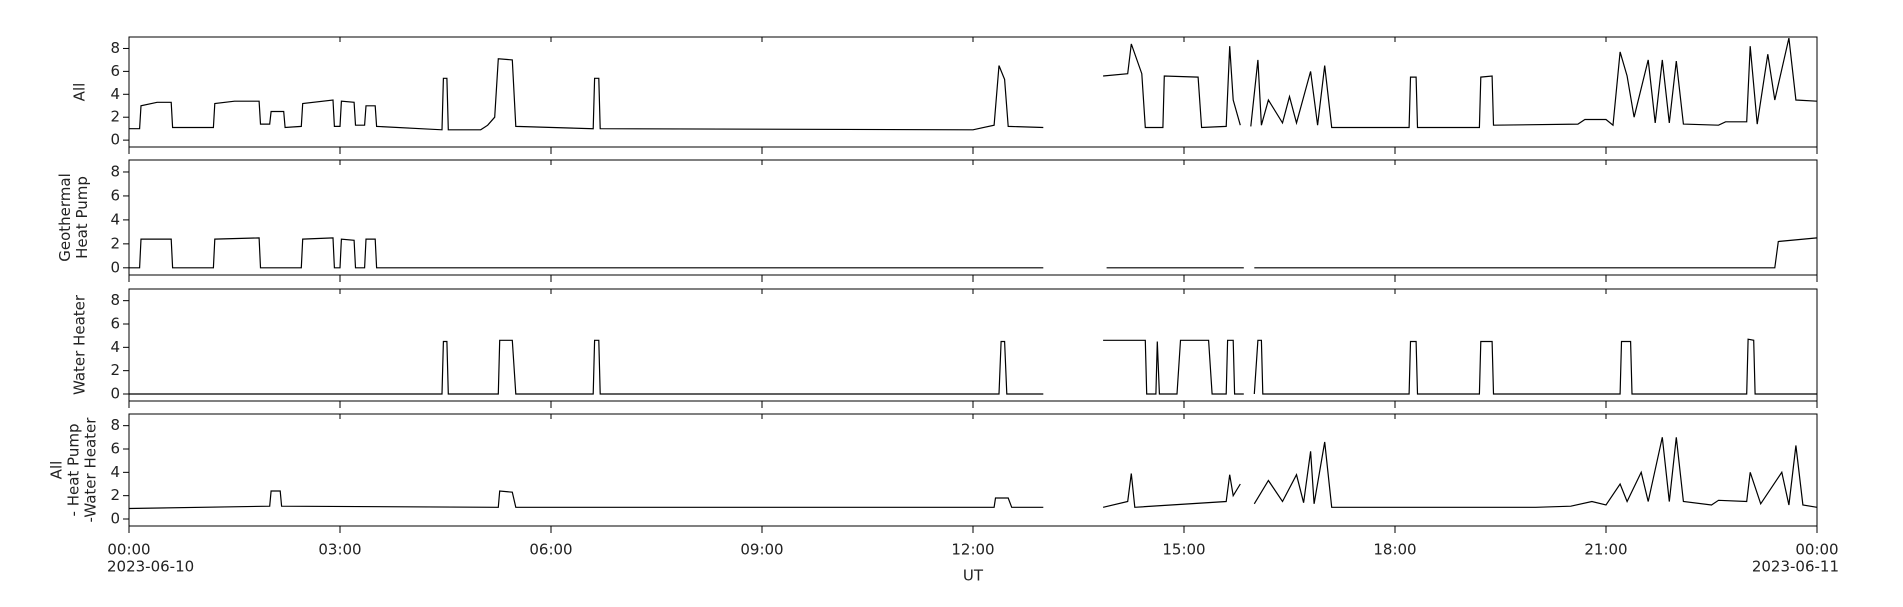  Describe the element at coordinates (74, 470) in the screenshot. I see `y-axis-label: - Heat Pump` at that location.